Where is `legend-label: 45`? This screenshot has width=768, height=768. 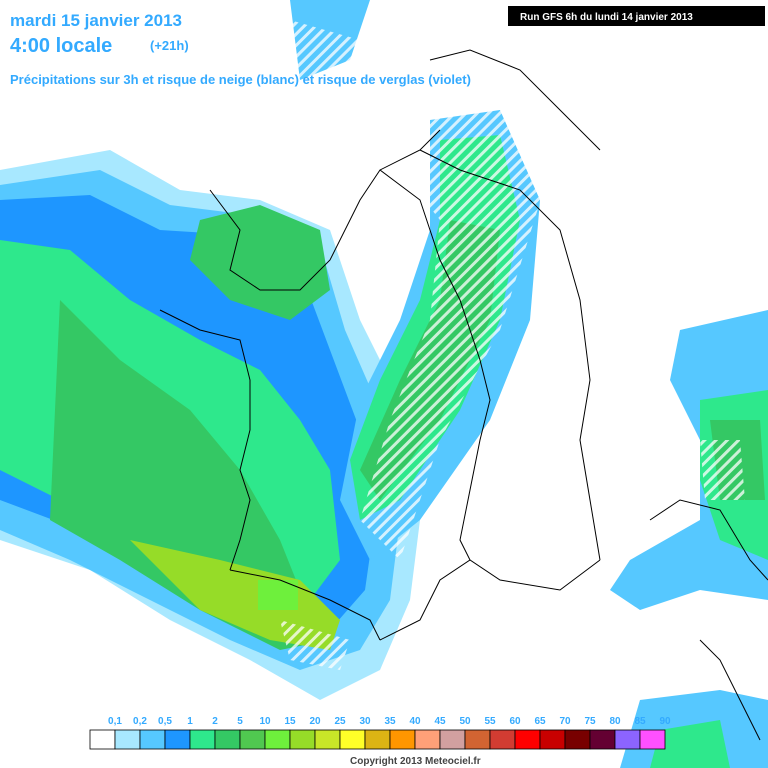 legend-label: 45 is located at coordinates (440, 721).